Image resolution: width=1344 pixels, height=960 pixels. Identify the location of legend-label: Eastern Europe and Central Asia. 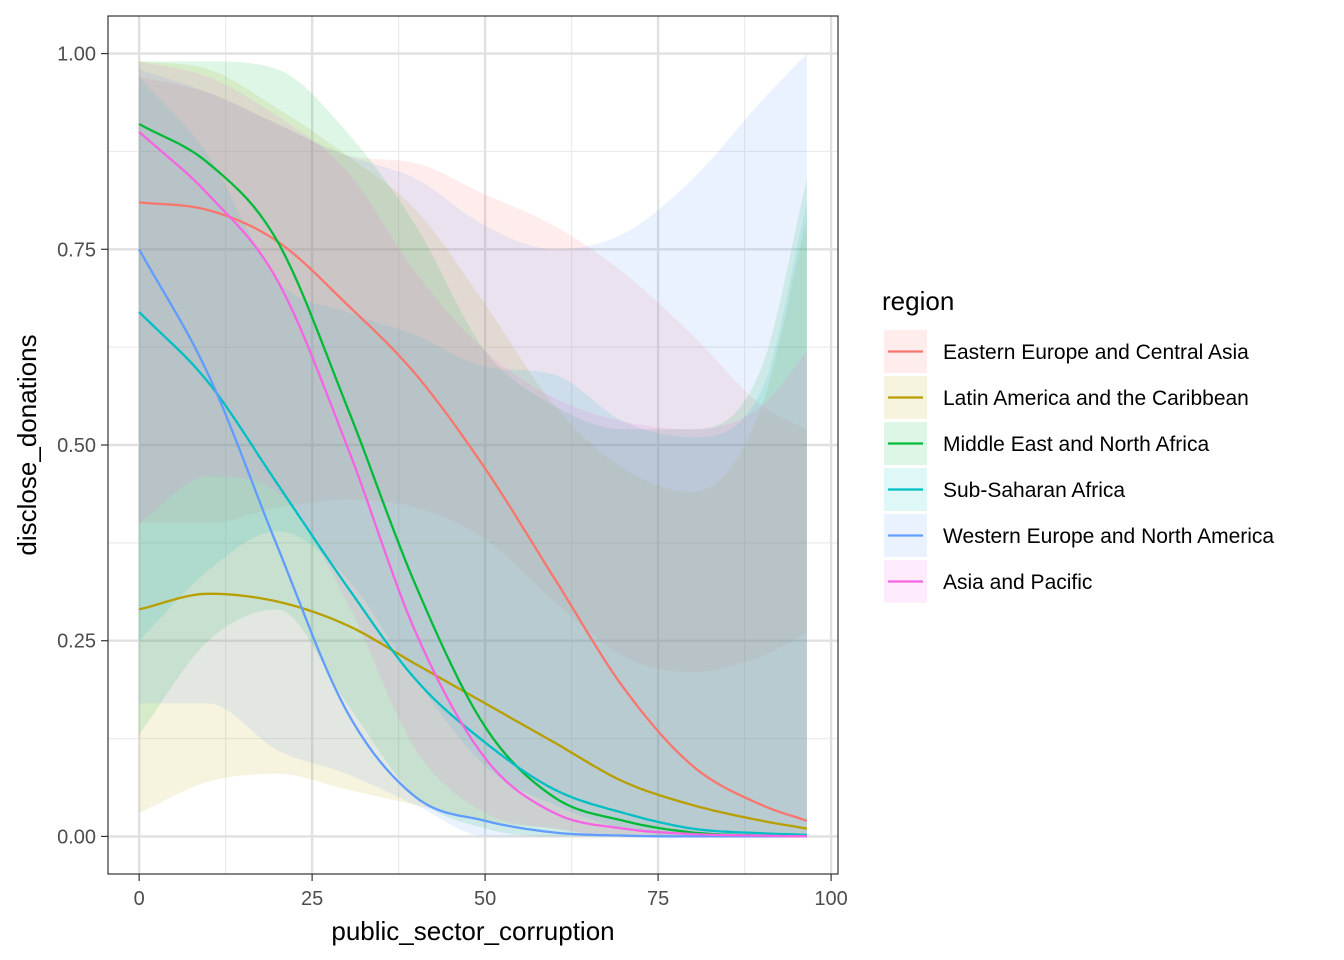
(1096, 352).